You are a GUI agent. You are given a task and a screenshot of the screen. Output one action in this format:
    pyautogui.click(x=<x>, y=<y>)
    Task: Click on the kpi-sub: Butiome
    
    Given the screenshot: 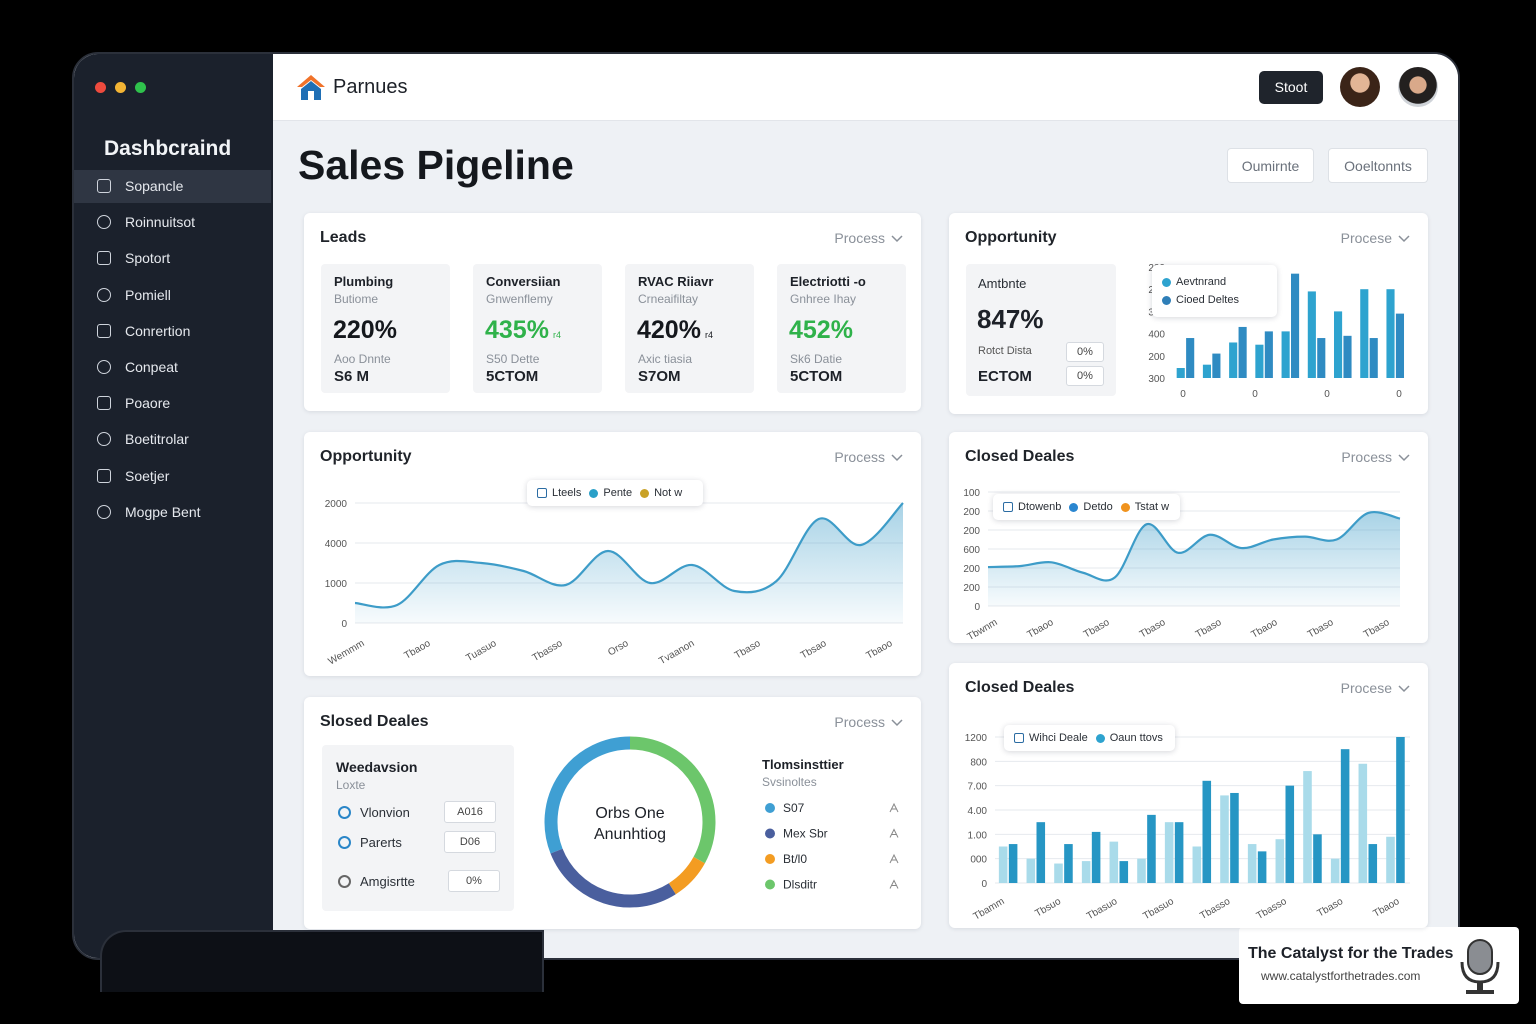 What is the action you would take?
    pyautogui.click(x=356, y=299)
    